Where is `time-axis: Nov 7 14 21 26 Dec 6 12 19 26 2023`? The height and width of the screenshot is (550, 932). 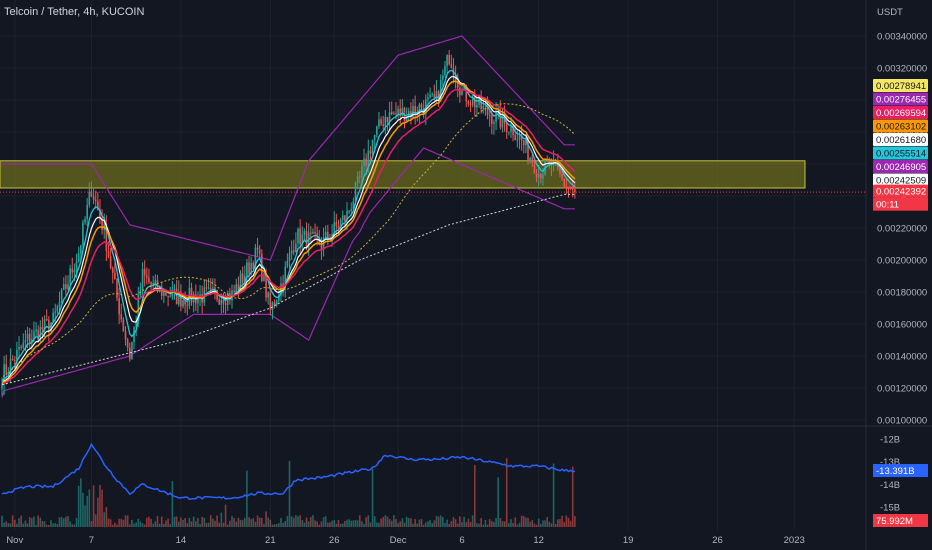
time-axis: Nov 7 14 21 26 Dec 6 12 19 26 2023 is located at coordinates (405, 540).